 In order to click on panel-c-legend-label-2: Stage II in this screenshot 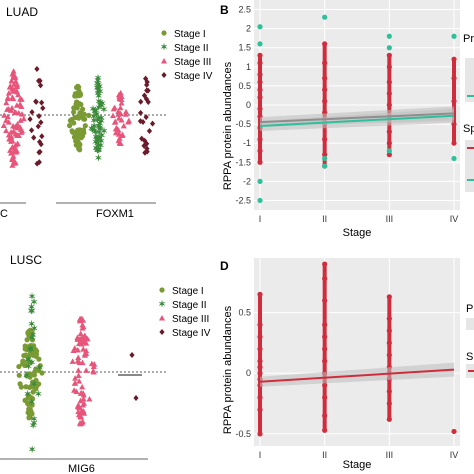, I will do `click(189, 305)`.